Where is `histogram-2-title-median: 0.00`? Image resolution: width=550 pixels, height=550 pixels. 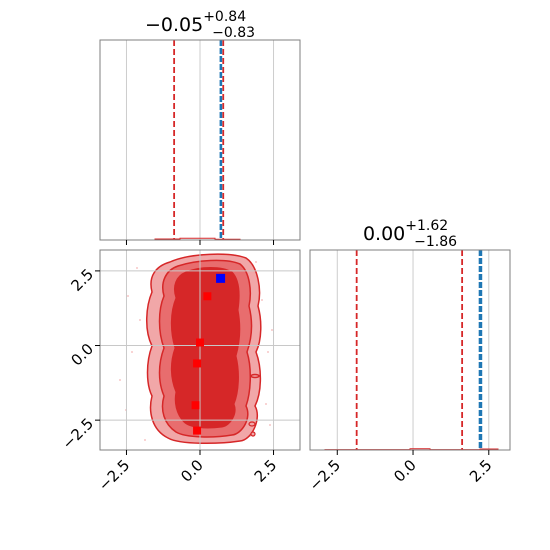
histogram-2-title-median: 0.00 is located at coordinates (384, 234).